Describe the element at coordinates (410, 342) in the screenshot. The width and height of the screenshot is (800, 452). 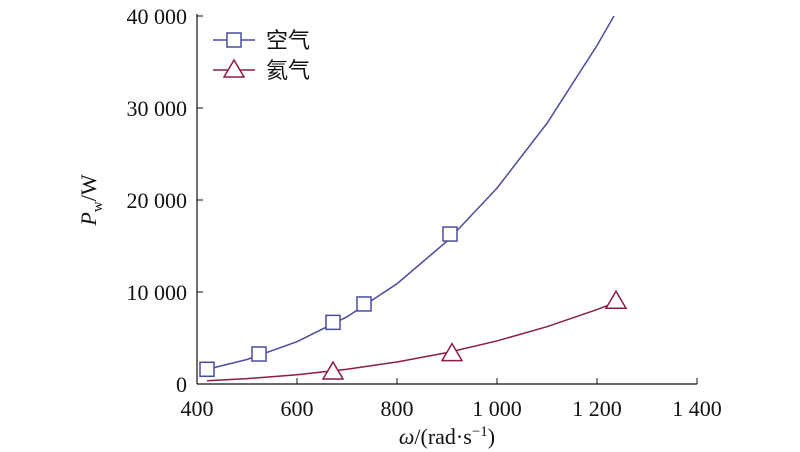
I see `fit-curve` at that location.